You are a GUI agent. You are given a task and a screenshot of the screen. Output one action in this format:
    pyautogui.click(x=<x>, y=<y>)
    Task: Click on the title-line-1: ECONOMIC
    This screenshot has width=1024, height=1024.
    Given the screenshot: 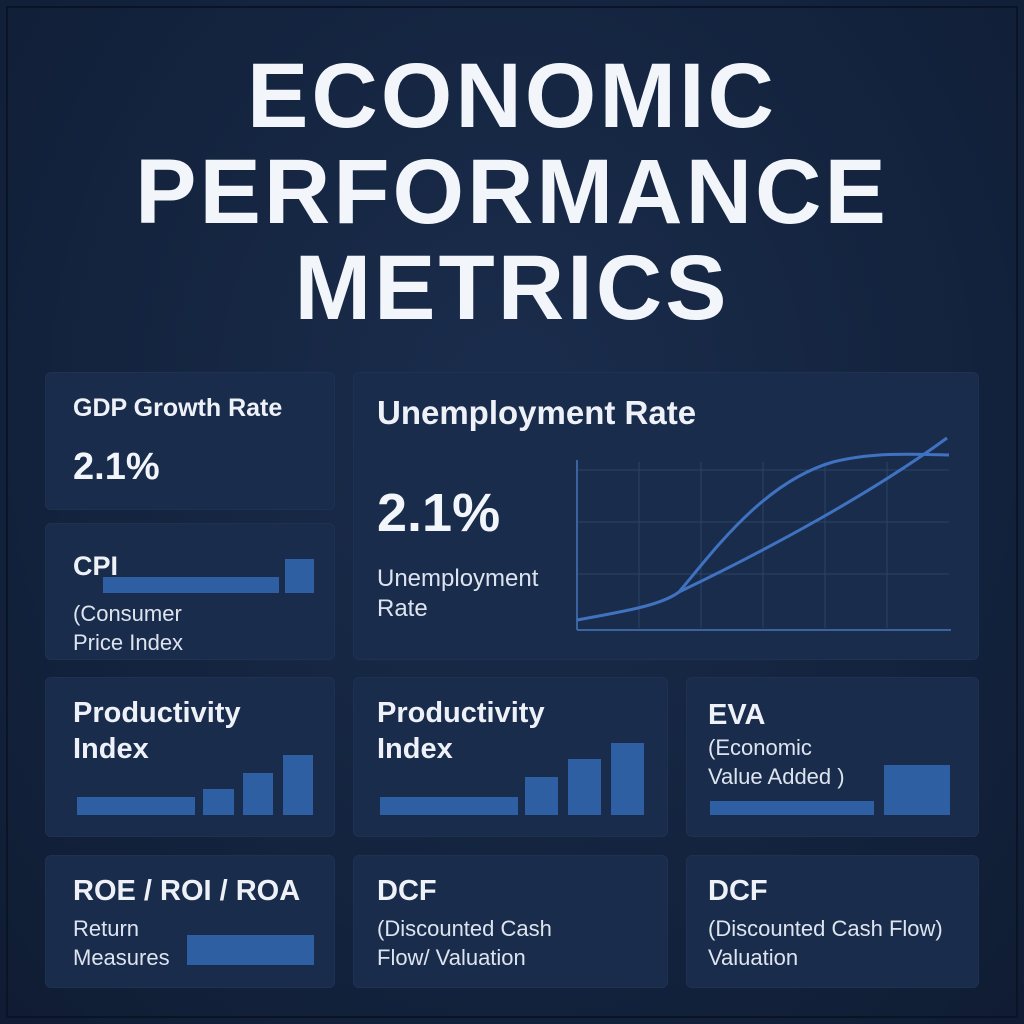 What is the action you would take?
    pyautogui.click(x=512, y=96)
    